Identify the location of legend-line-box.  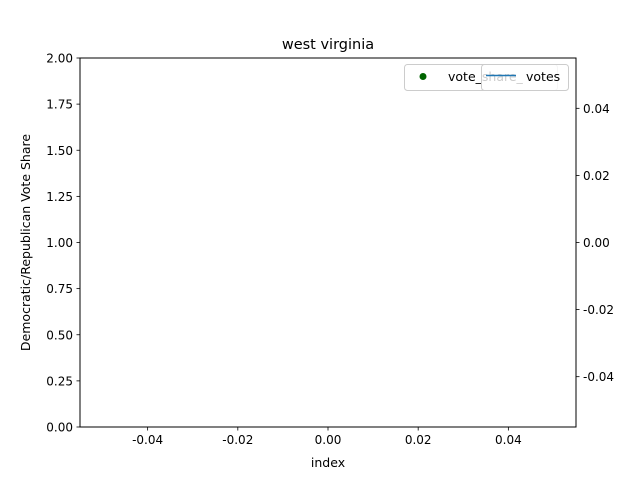
(525, 77).